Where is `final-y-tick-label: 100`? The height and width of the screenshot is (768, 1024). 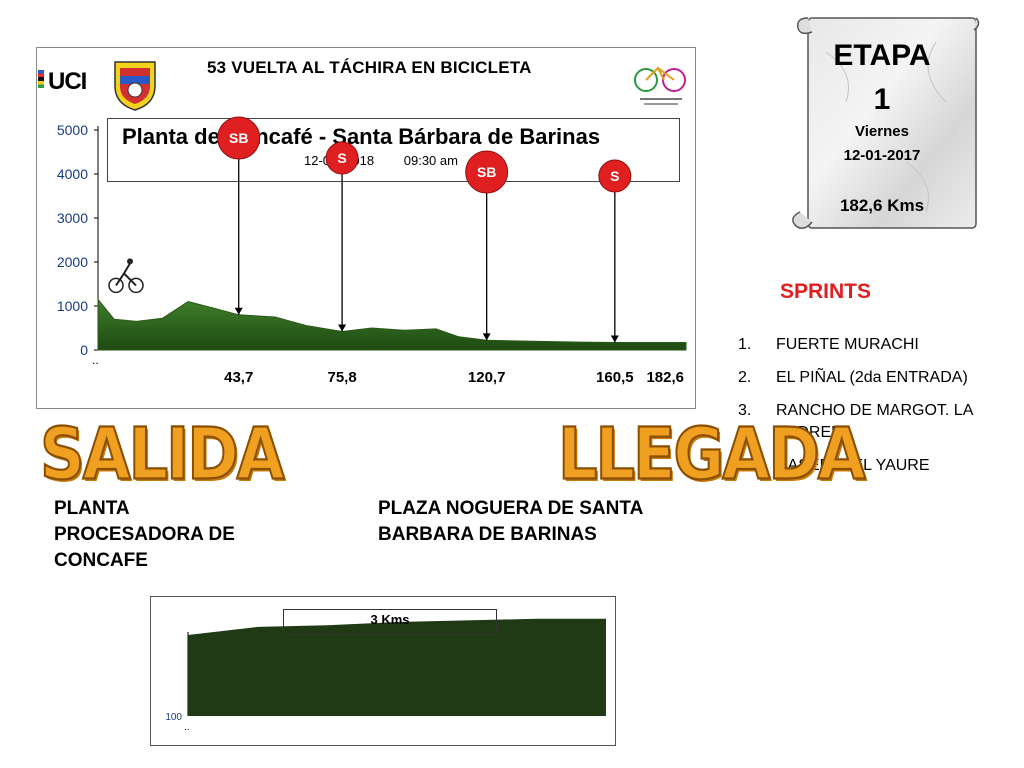 final-y-tick-label: 100 is located at coordinates (173, 717).